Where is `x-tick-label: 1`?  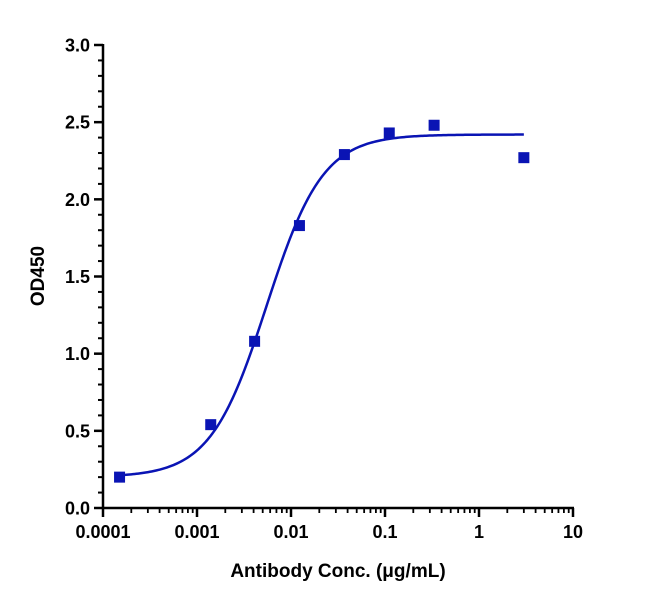
x-tick-label: 1 is located at coordinates (479, 532).